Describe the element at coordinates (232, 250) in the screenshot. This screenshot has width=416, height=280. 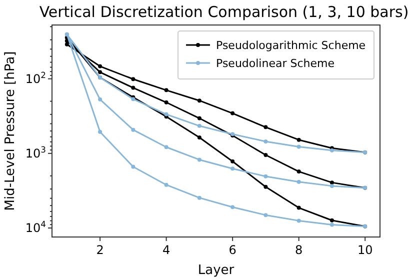
I see `x-tick-label: 6` at that location.